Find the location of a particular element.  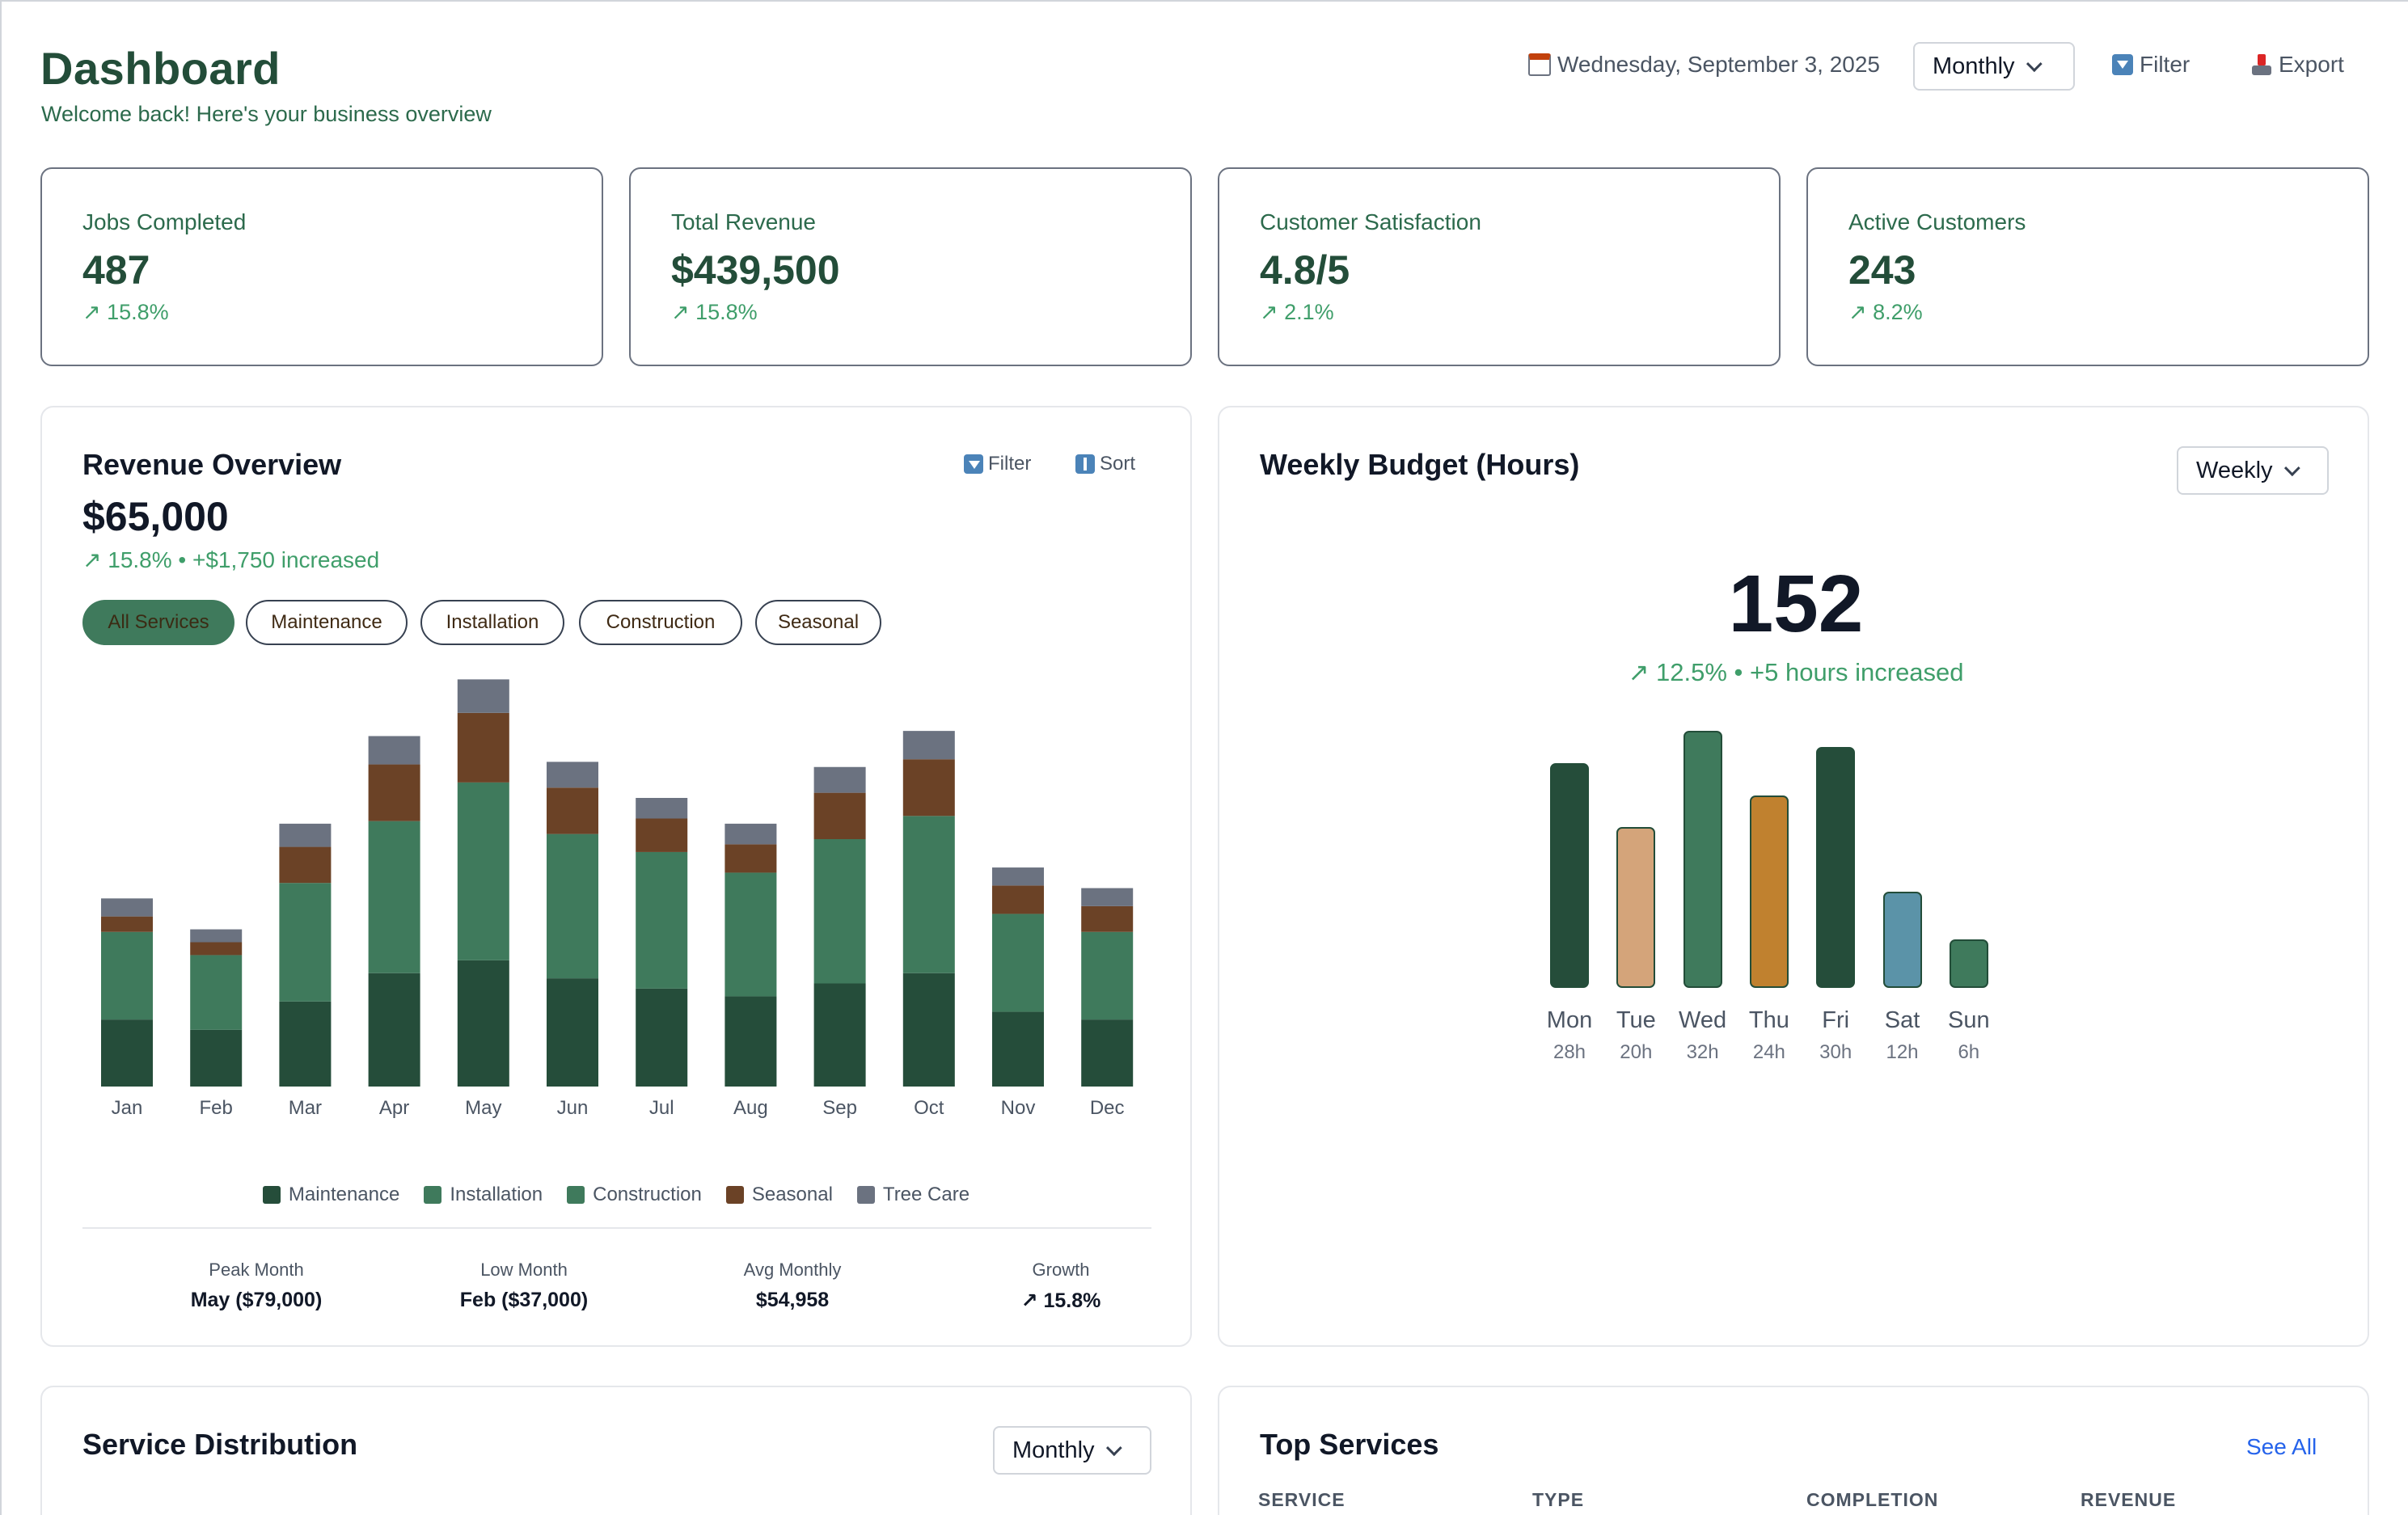

bar-nov-seasonal is located at coordinates (1018, 899).